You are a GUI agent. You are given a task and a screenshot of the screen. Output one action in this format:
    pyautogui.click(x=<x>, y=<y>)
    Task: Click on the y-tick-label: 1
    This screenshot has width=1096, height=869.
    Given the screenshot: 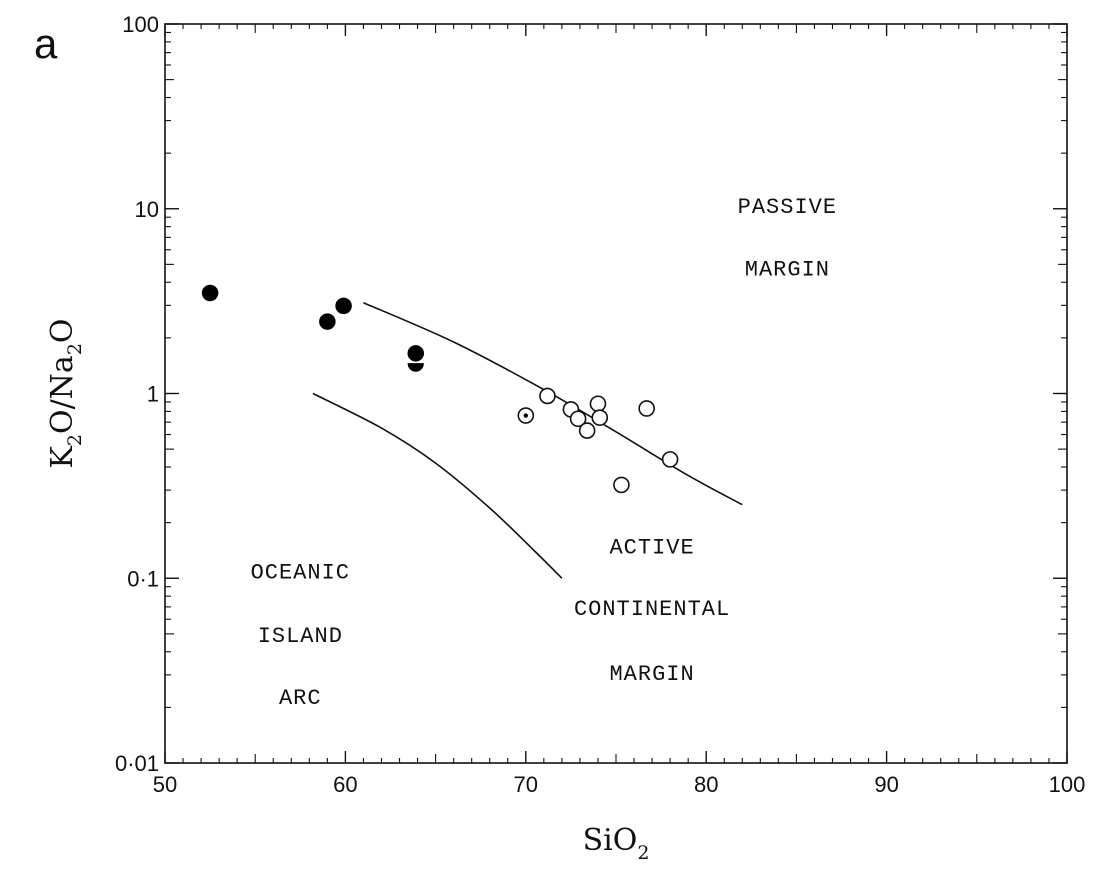 What is the action you would take?
    pyautogui.click(x=153, y=394)
    